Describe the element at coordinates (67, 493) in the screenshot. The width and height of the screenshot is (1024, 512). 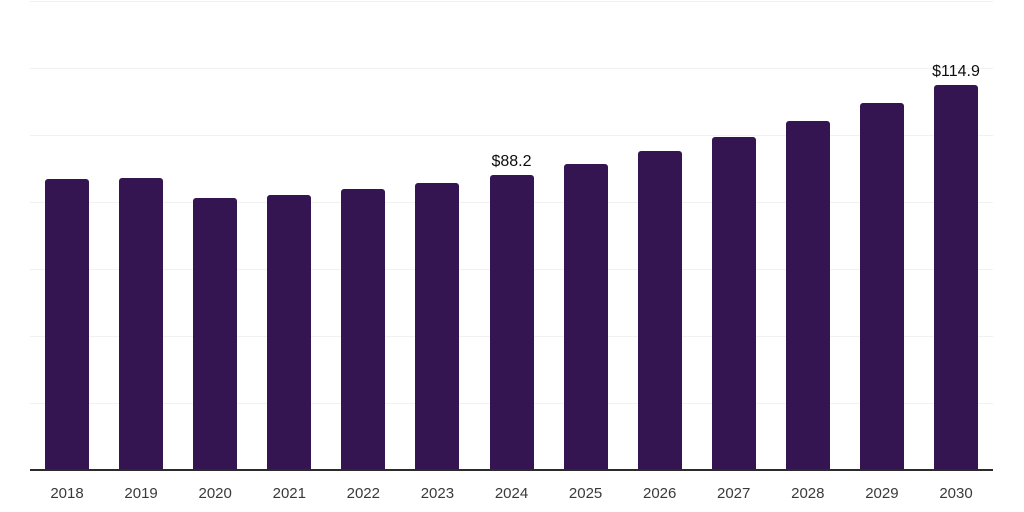
I see `x-tick-label-2018: 2018` at that location.